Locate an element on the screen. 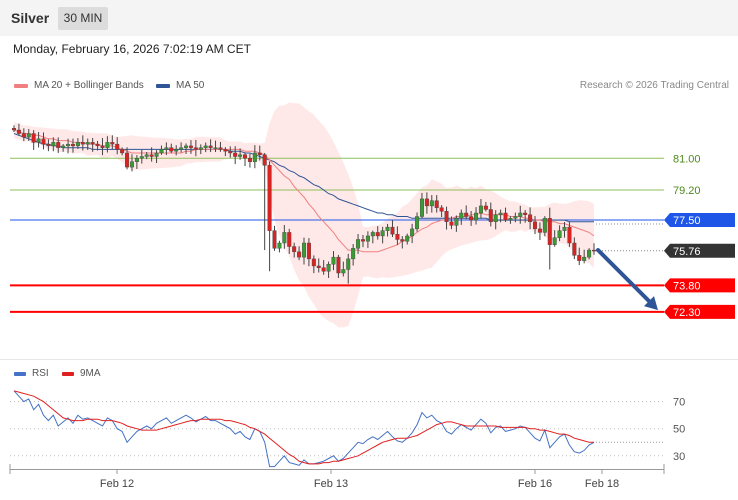 The height and width of the screenshot is (500, 738). legend-label-ma50: MA 50 is located at coordinates (190, 85).